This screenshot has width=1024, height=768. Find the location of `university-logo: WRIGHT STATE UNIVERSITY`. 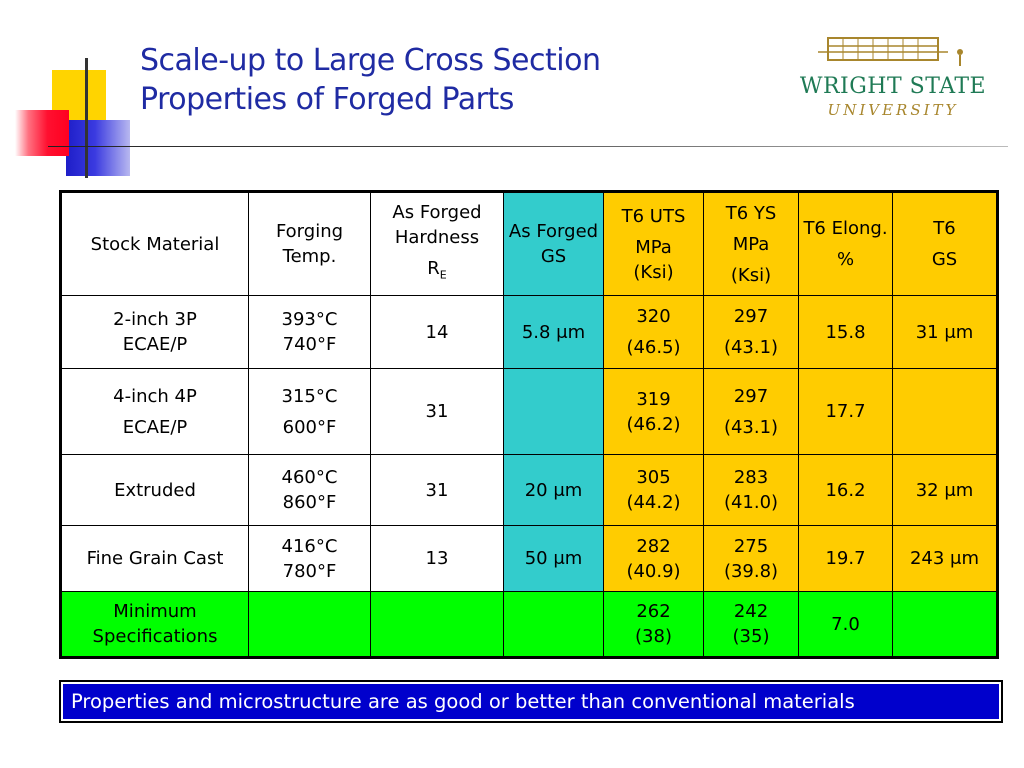

university-logo: WRIGHT STATE UNIVERSITY is located at coordinates (893, 79).